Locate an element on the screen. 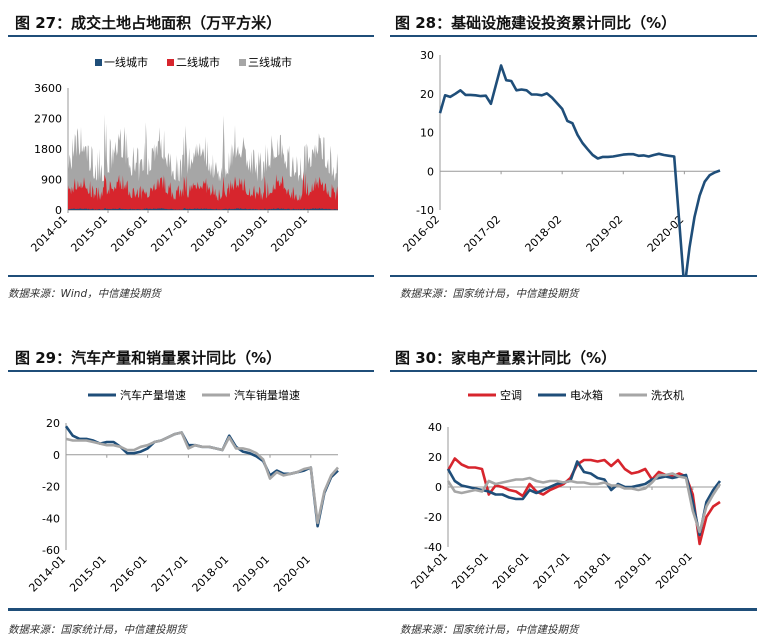  source-note: 数据来源：Wind，中信建投期货 is located at coordinates (84, 294).